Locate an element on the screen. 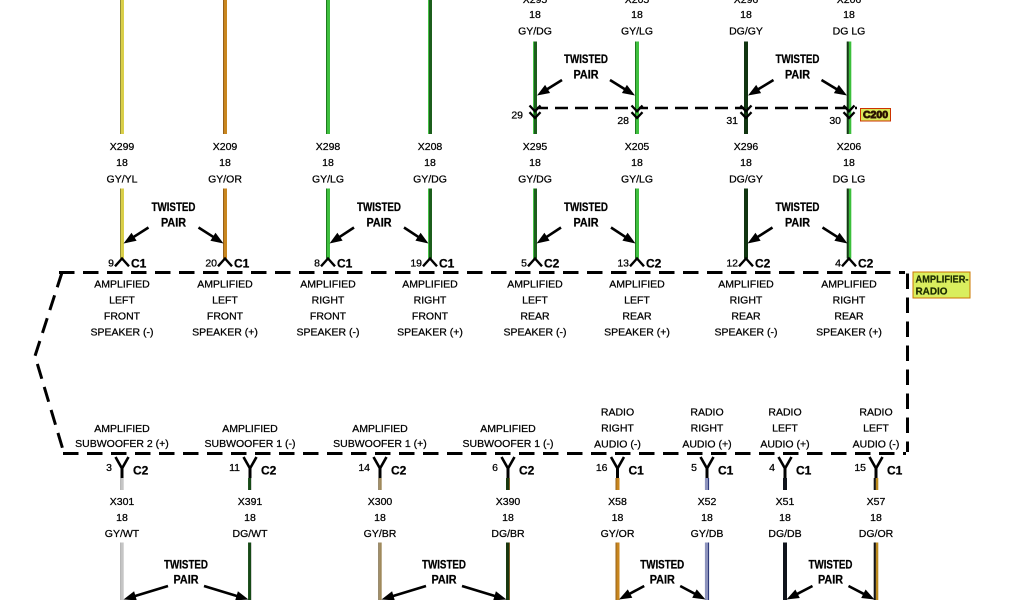 Image resolution: width=1024 pixels, height=605 pixels. svg-text: GY/YL is located at coordinates (122, 180).